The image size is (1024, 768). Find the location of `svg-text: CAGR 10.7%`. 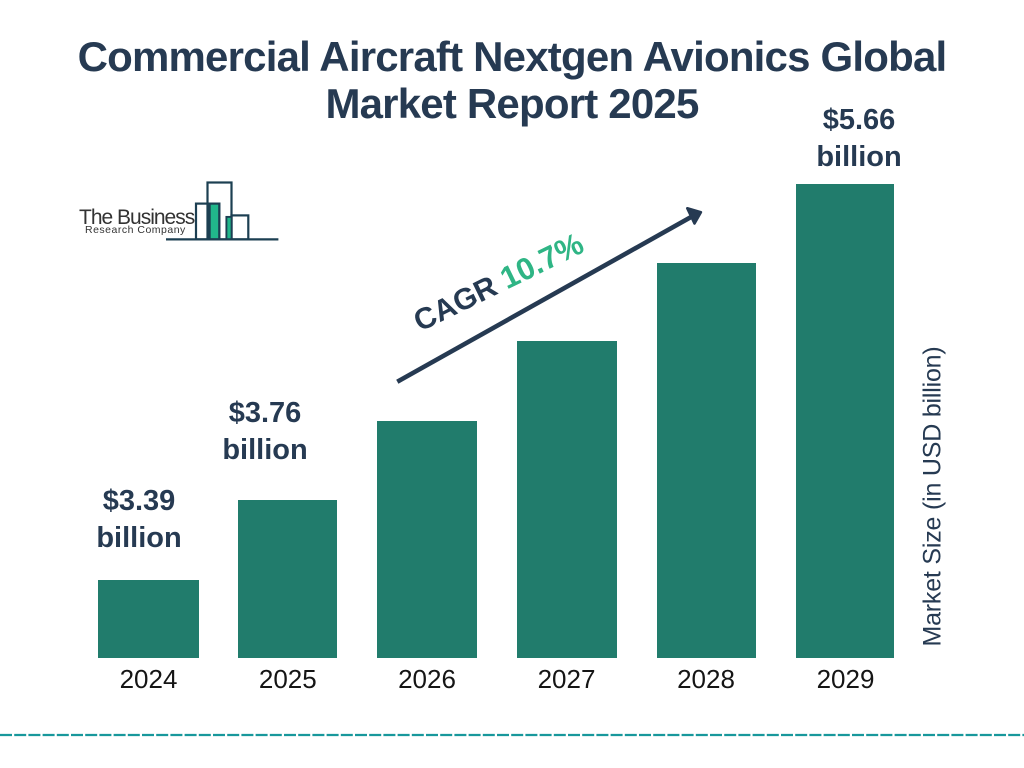

svg-text: CAGR 10.7% is located at coordinates (498, 282).